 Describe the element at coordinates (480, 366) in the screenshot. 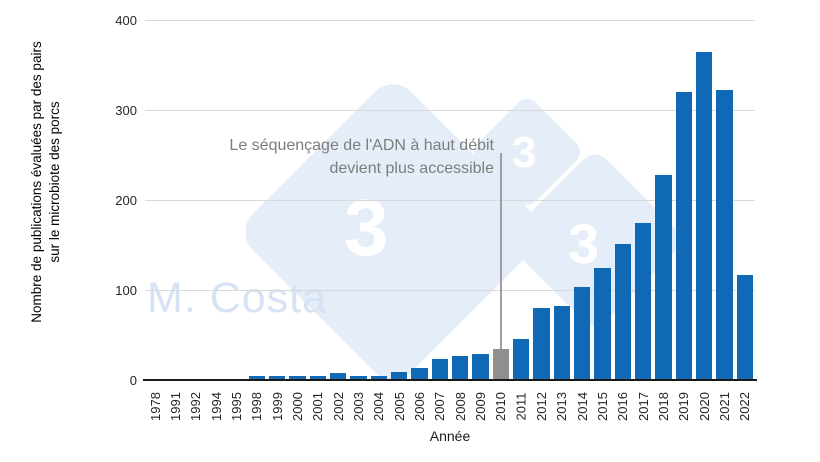

I see `bar-2009` at that location.